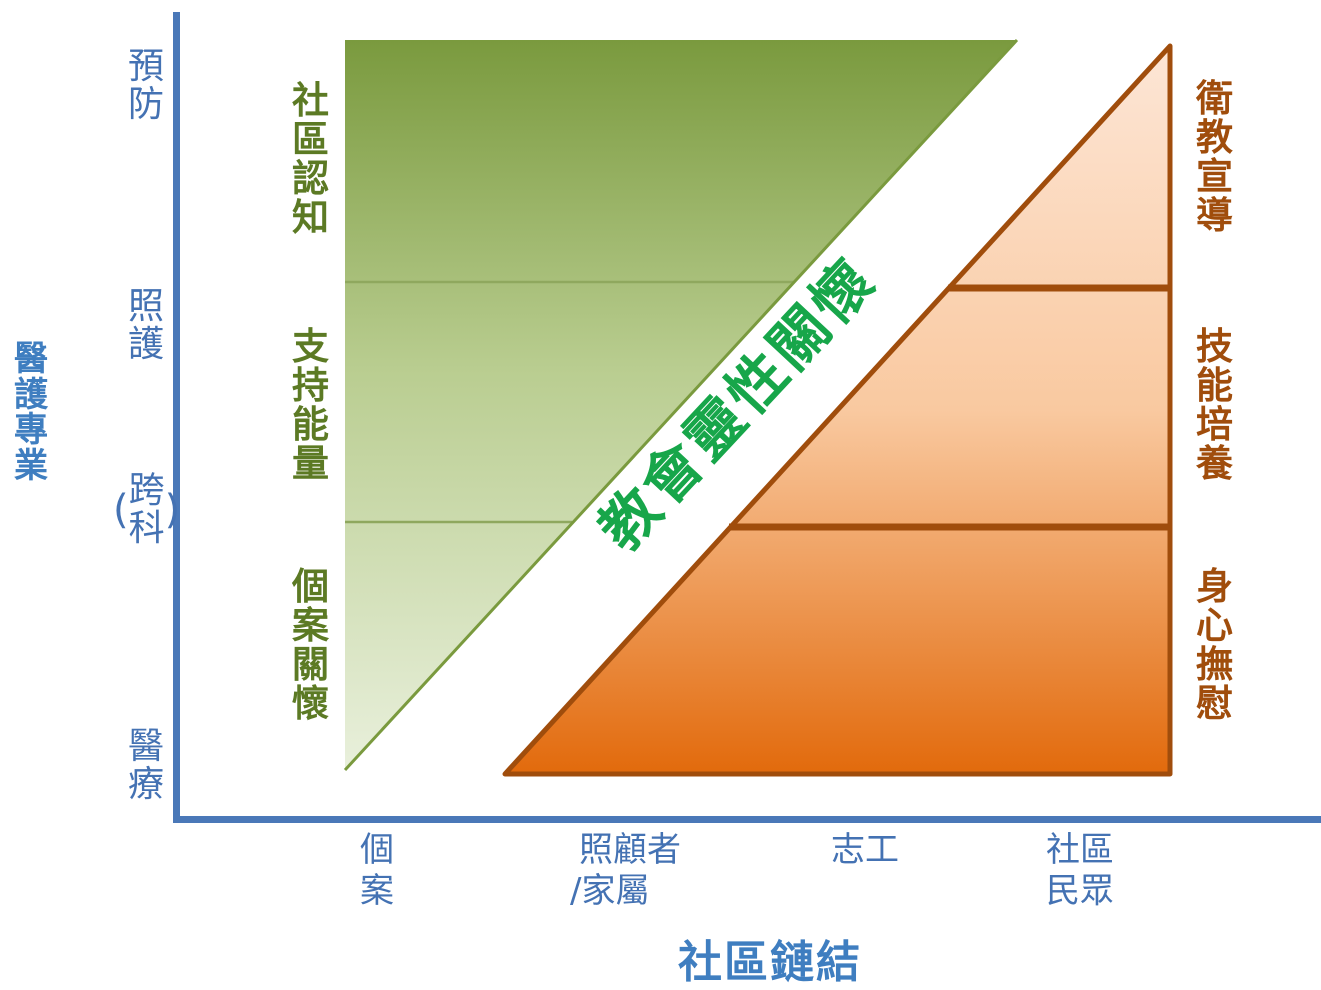 This screenshot has width=1321, height=990. What do you see at coordinates (147, 509) in the screenshot?
I see `y-tick-cross-discipline: ( 跨 科 )` at bounding box center [147, 509].